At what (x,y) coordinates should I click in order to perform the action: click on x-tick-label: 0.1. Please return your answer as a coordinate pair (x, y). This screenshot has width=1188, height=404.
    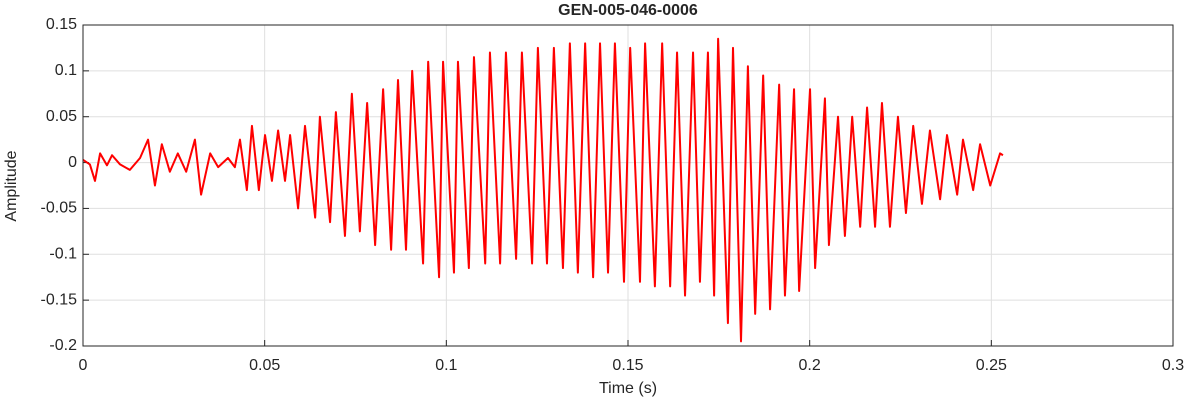
    Looking at the image, I should click on (446, 365).